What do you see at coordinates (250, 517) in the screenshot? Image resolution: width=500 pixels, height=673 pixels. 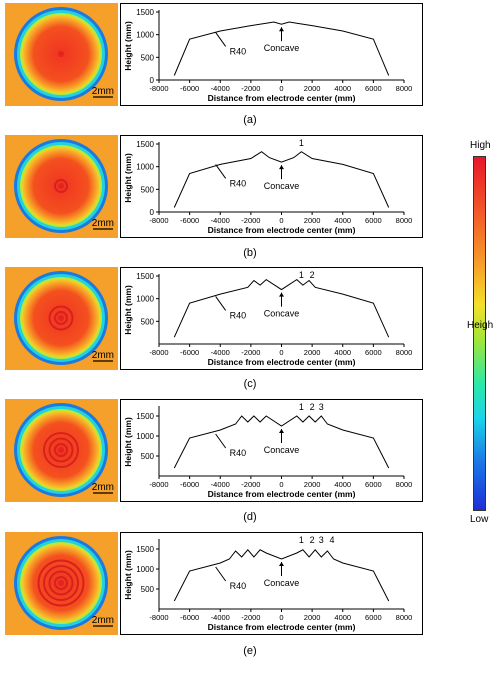 I see `panel-caption: (d)` at bounding box center [250, 517].